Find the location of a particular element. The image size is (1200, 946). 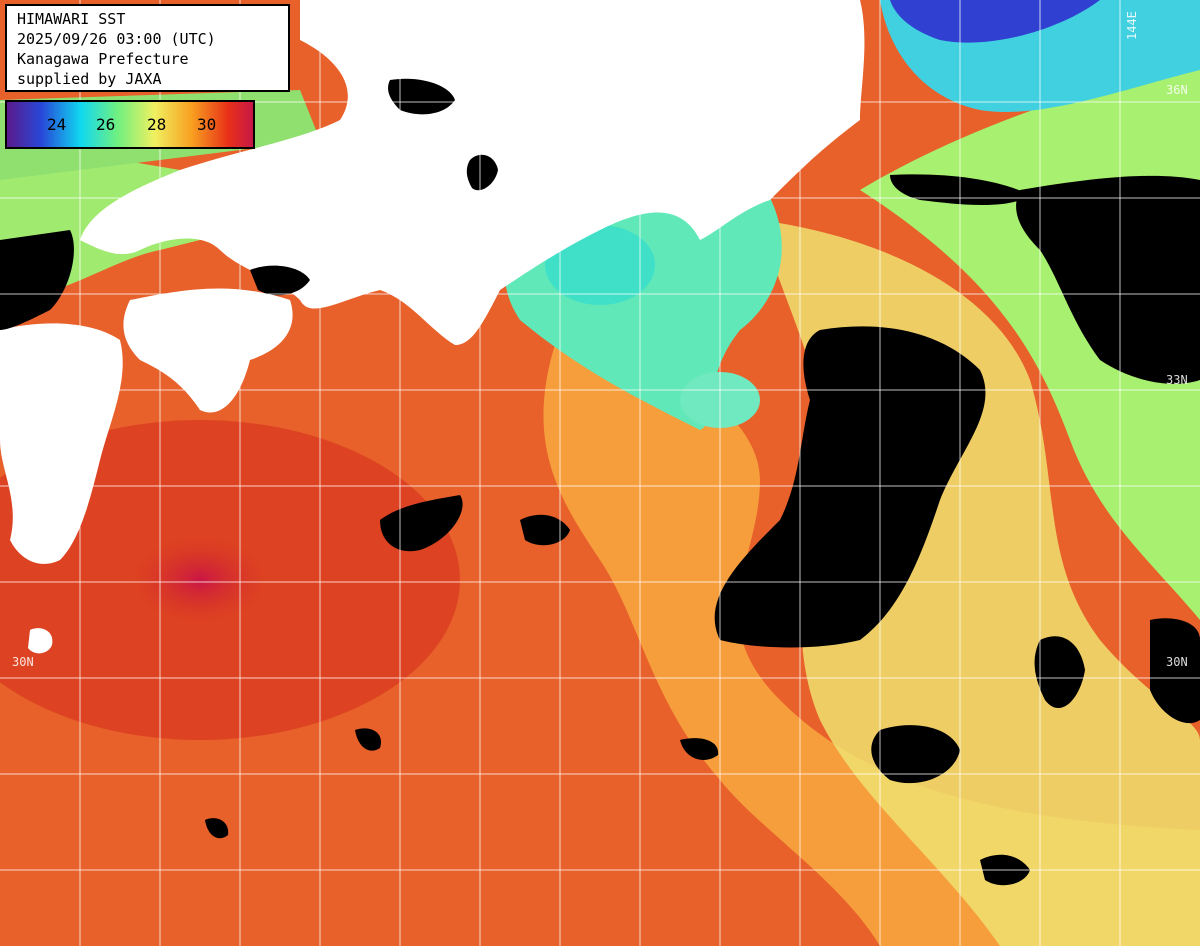

sea-coldest-corner is located at coordinates (995, 21).